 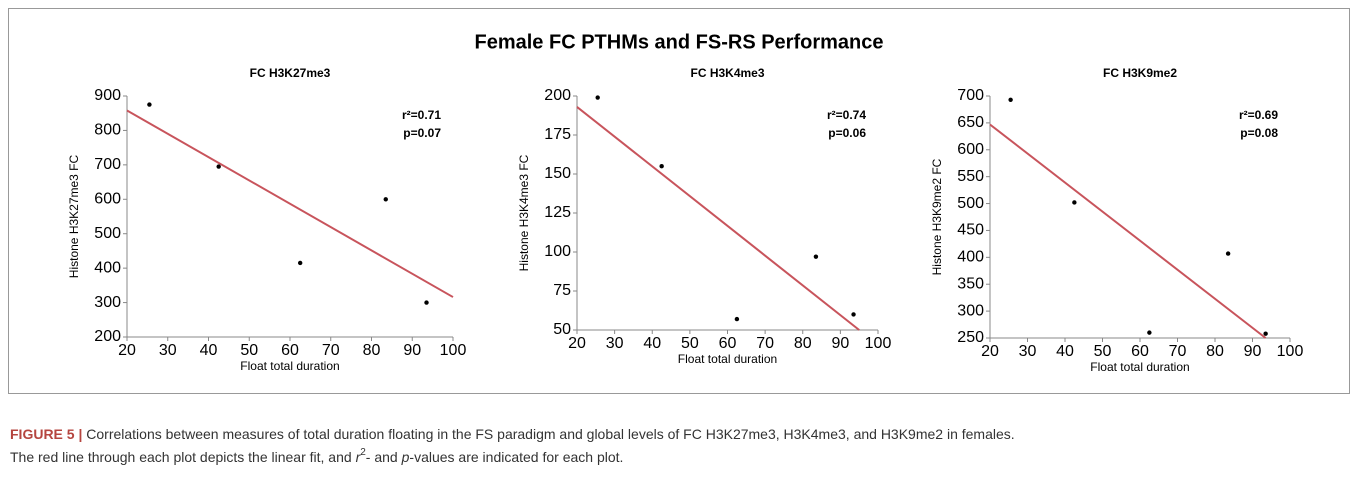 I want to click on y-tick-label: 350, so click(x=970, y=283).